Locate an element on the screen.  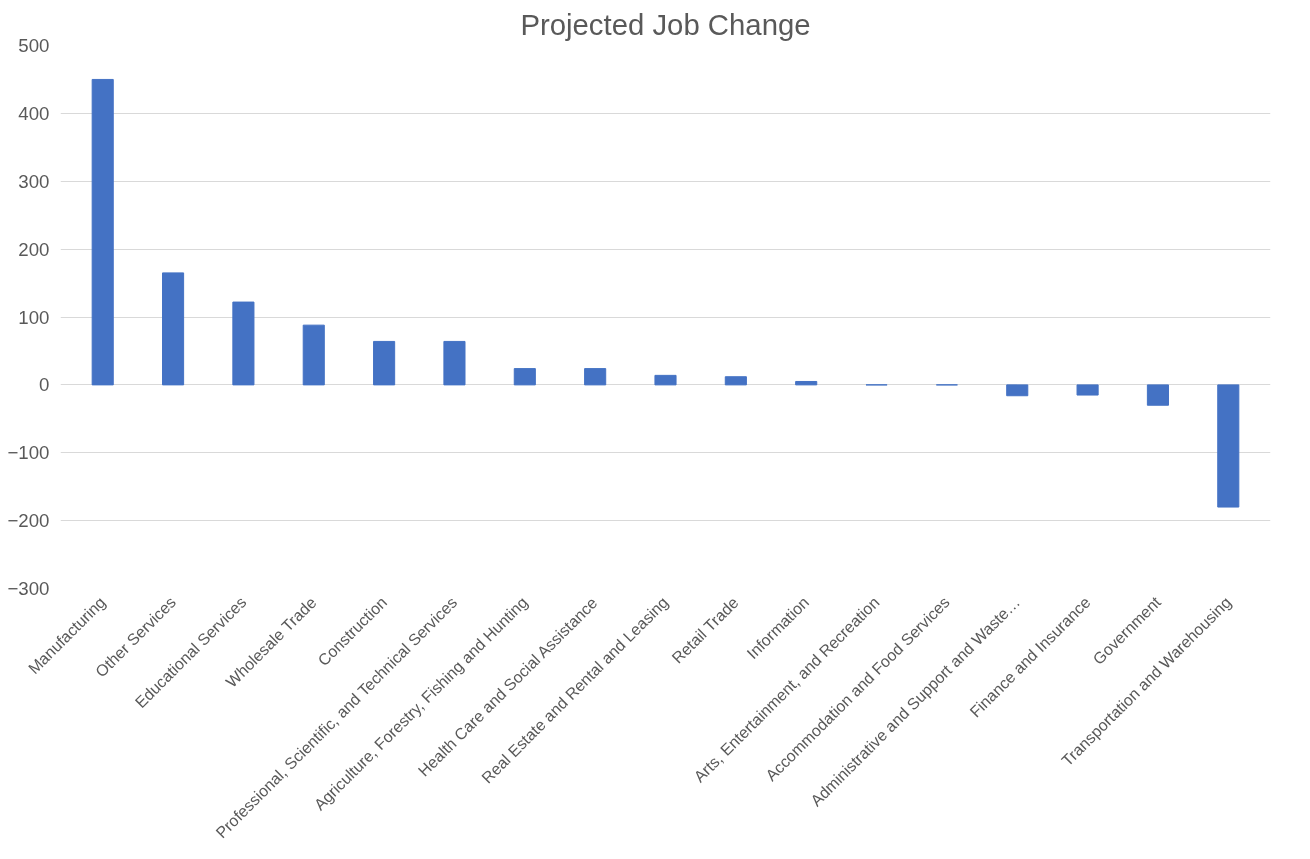
y-tick-label: 500 is located at coordinates (34, 45).